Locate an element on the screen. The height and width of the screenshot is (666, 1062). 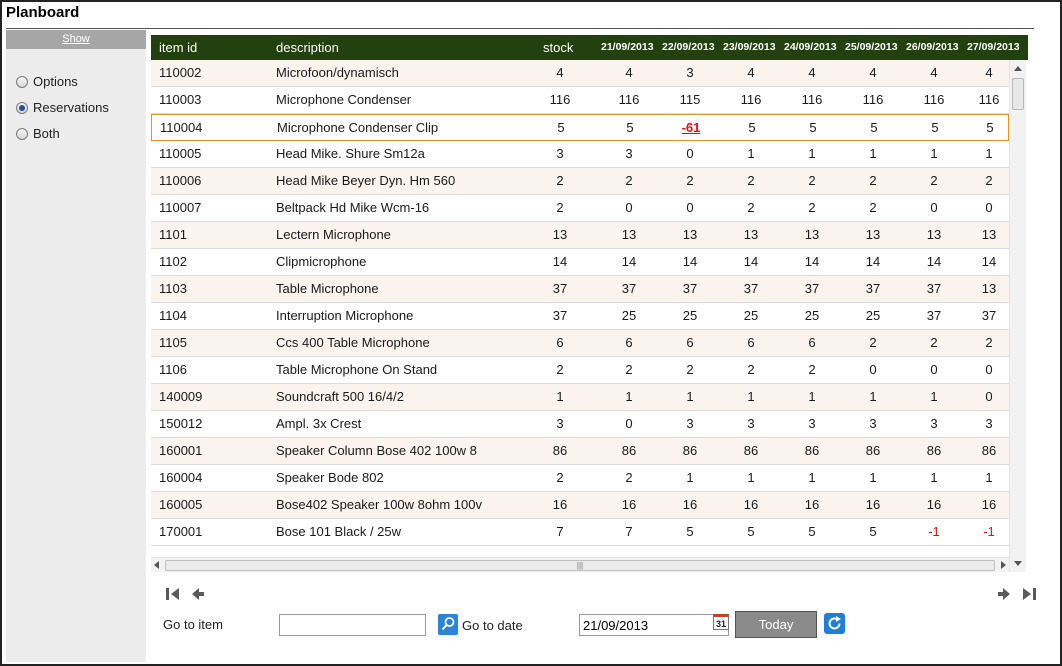
go-to-item-input is located at coordinates (352, 625).